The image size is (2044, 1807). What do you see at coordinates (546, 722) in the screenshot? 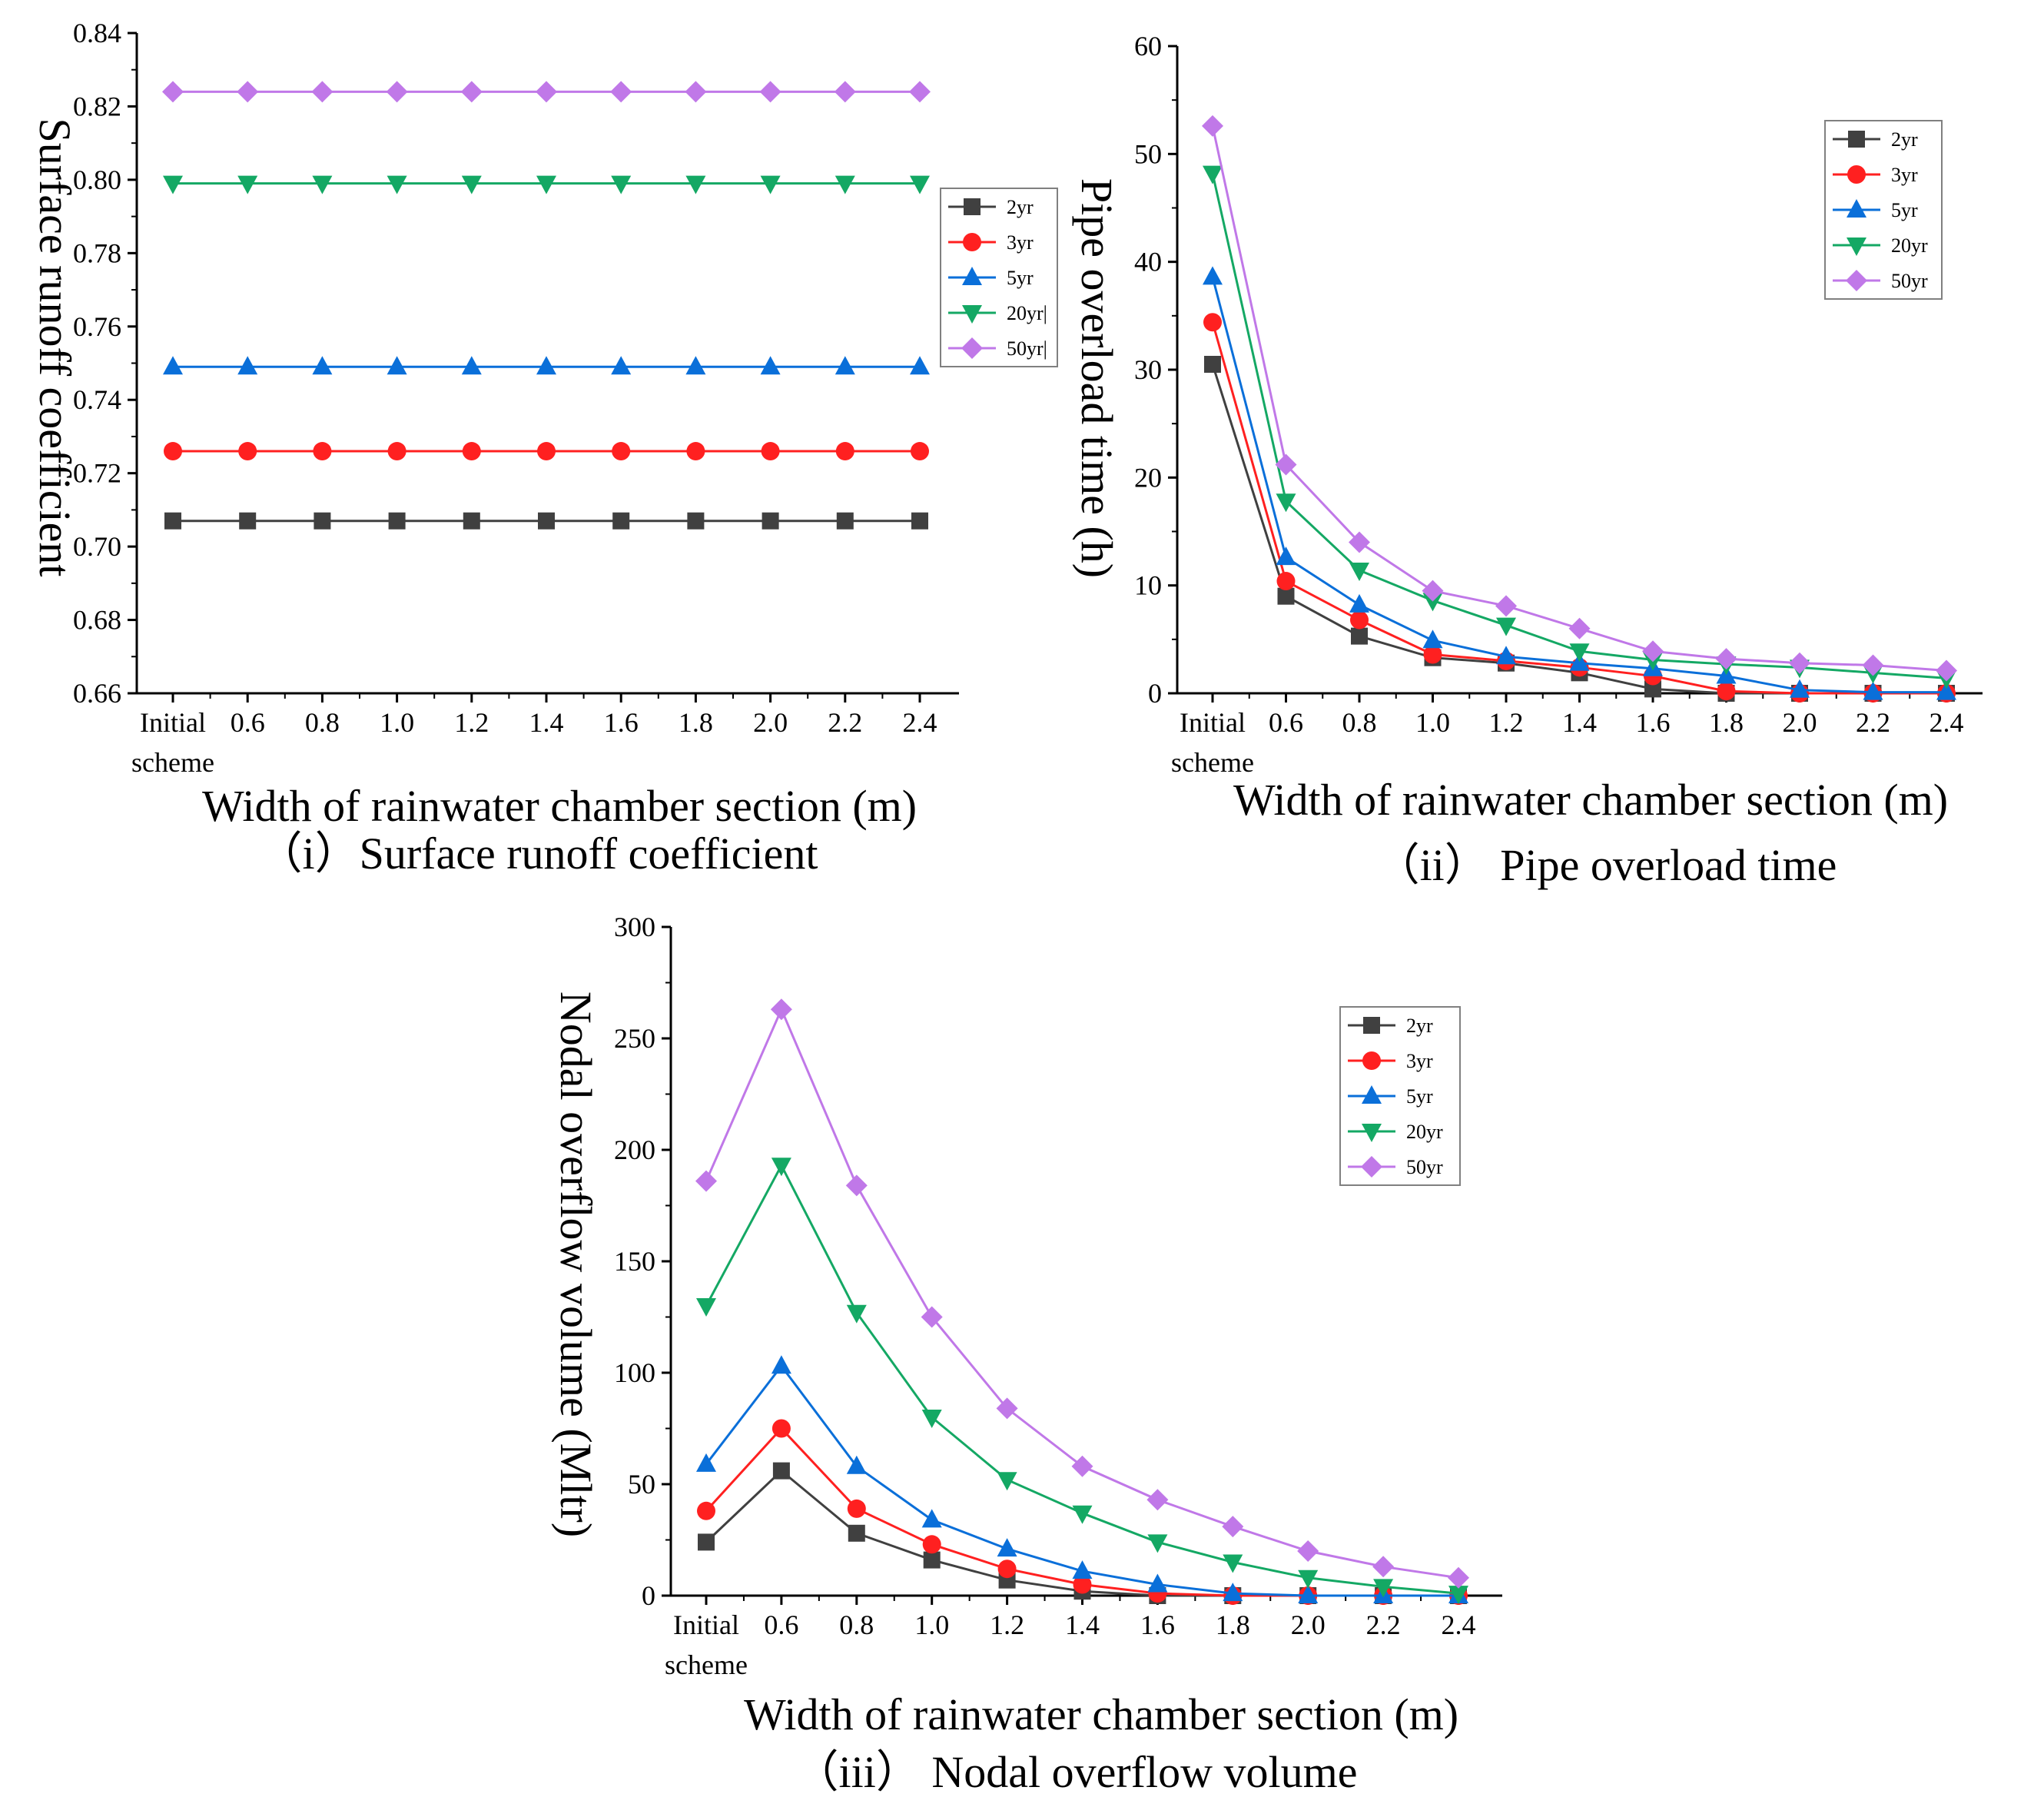
I see `x-tick-label: 1.4` at bounding box center [546, 722].